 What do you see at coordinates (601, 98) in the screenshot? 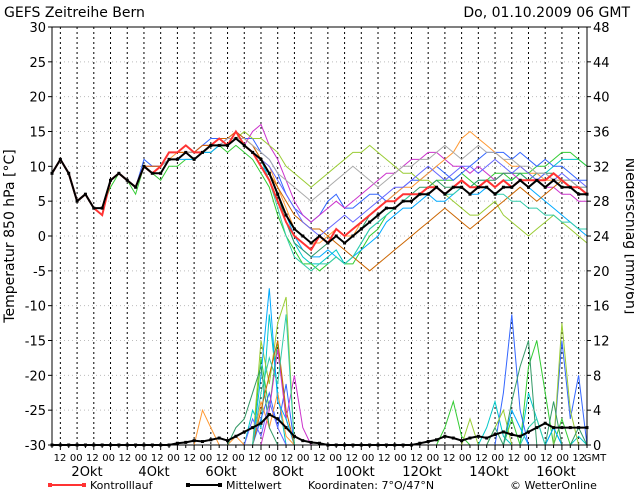
I see `y2-tick-label: 40` at bounding box center [601, 98].